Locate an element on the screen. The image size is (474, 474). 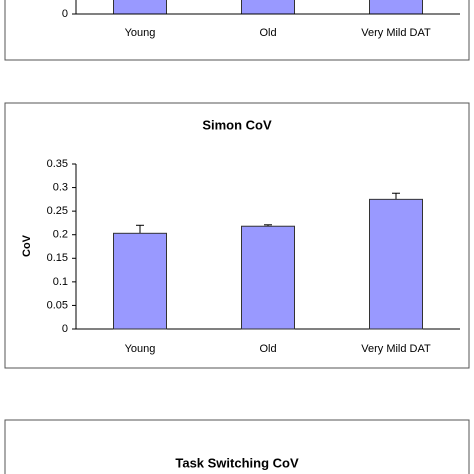
y-tick-label: 0.05 is located at coordinates (57, 305).